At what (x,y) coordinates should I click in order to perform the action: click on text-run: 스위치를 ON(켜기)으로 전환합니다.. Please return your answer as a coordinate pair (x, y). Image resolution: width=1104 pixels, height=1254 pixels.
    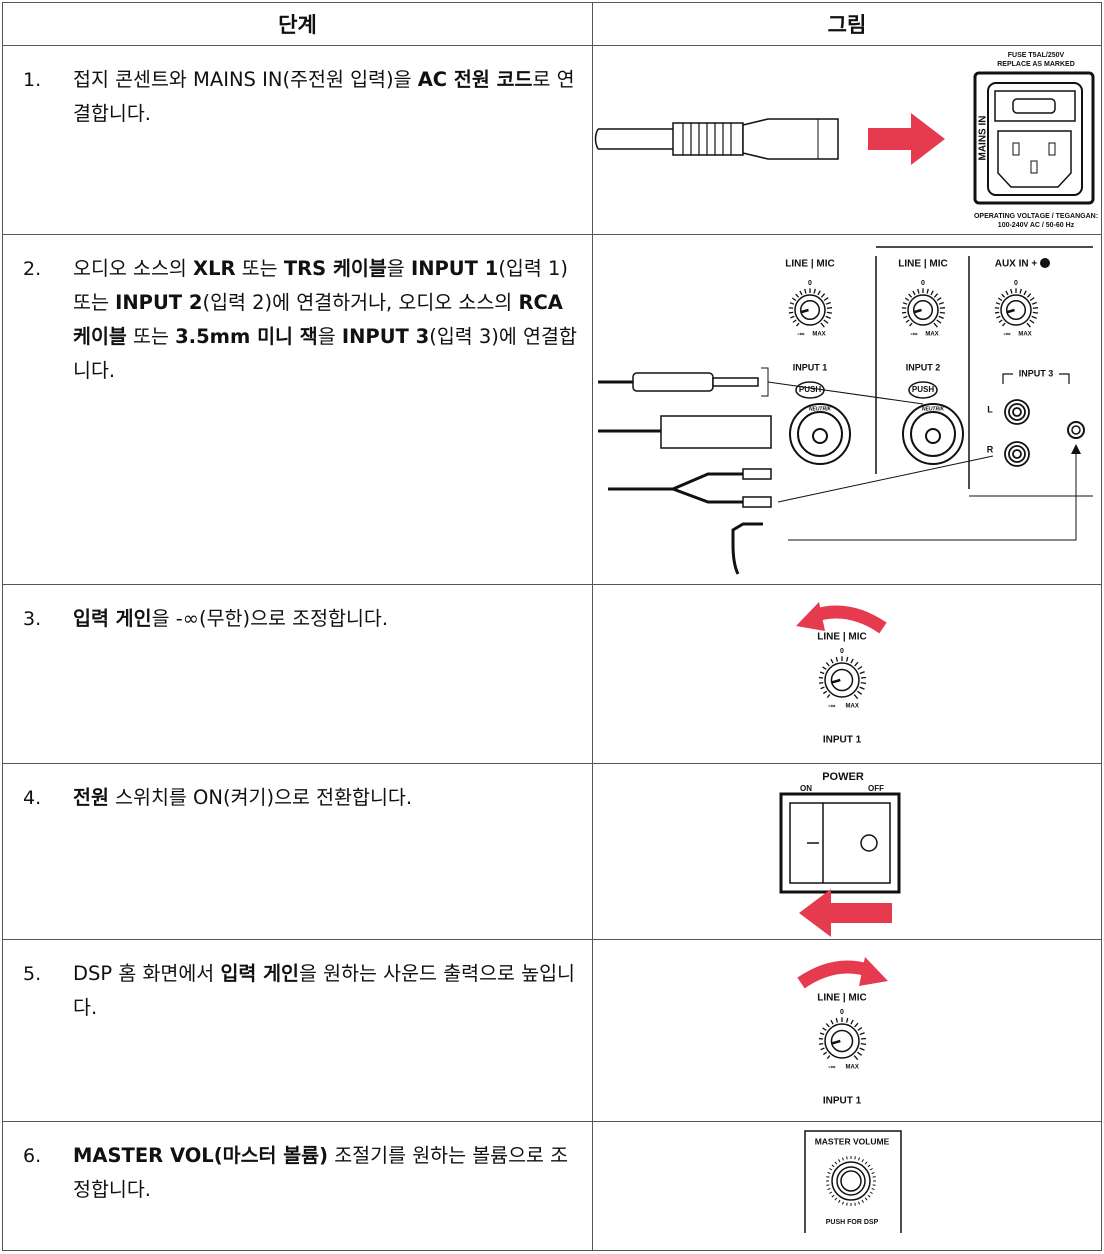
    Looking at the image, I should click on (260, 797).